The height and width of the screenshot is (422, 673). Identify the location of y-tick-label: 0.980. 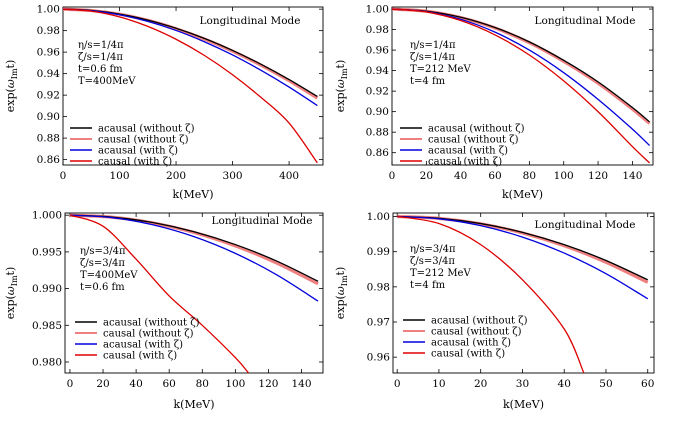
(47, 362).